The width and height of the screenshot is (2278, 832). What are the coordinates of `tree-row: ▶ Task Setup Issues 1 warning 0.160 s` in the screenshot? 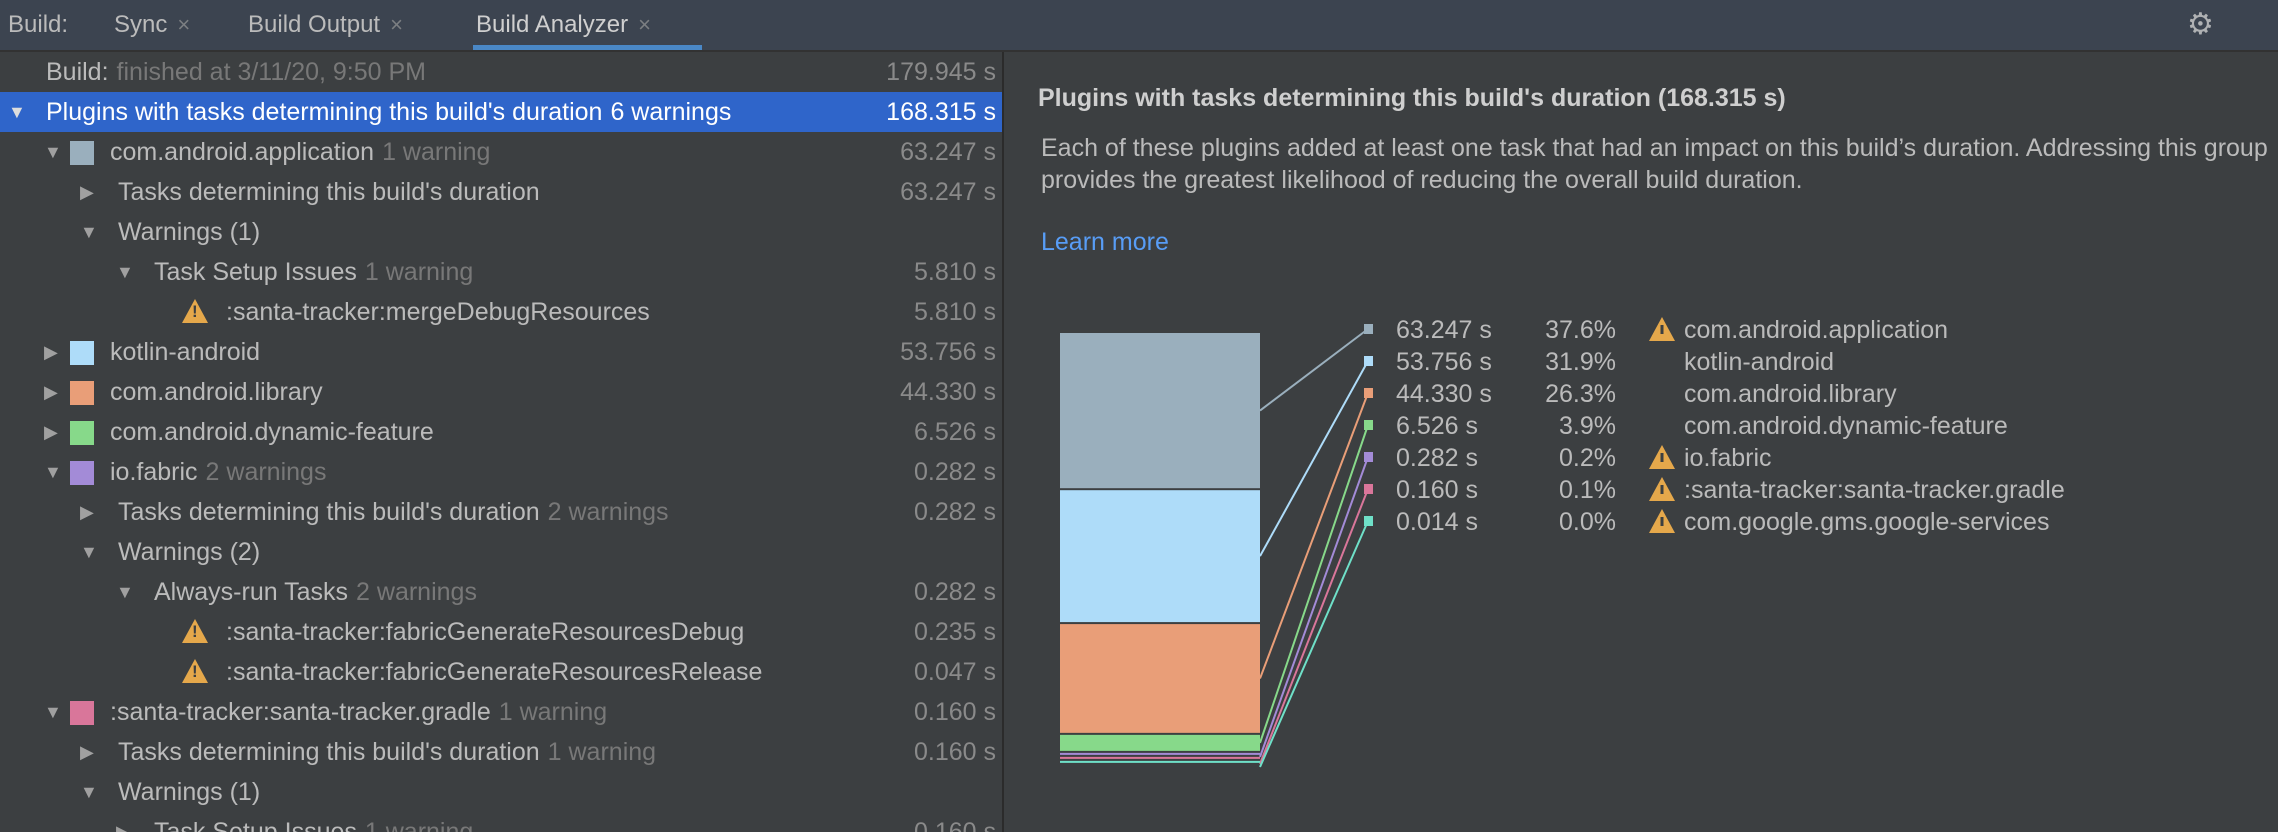 It's located at (501, 822).